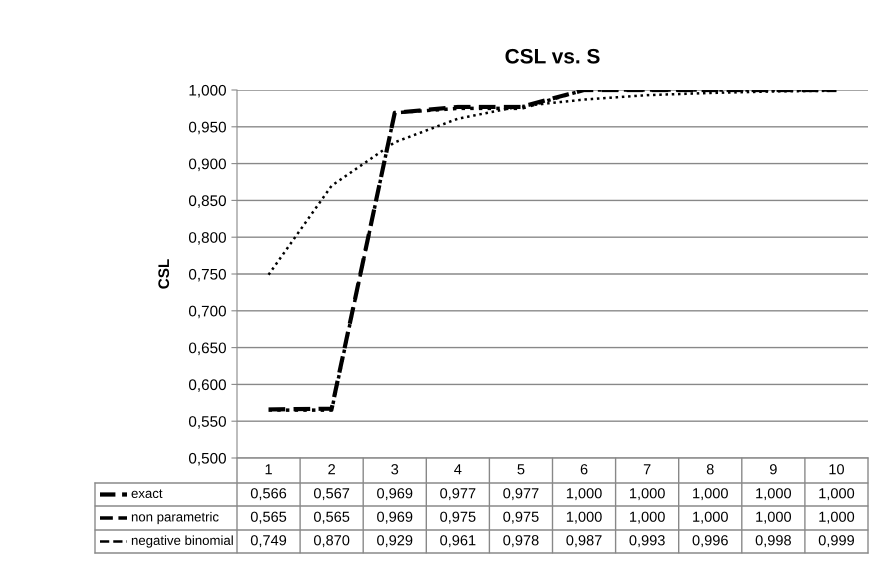 Image resolution: width=879 pixels, height=578 pixels. I want to click on legend-label: exact, so click(147, 493).